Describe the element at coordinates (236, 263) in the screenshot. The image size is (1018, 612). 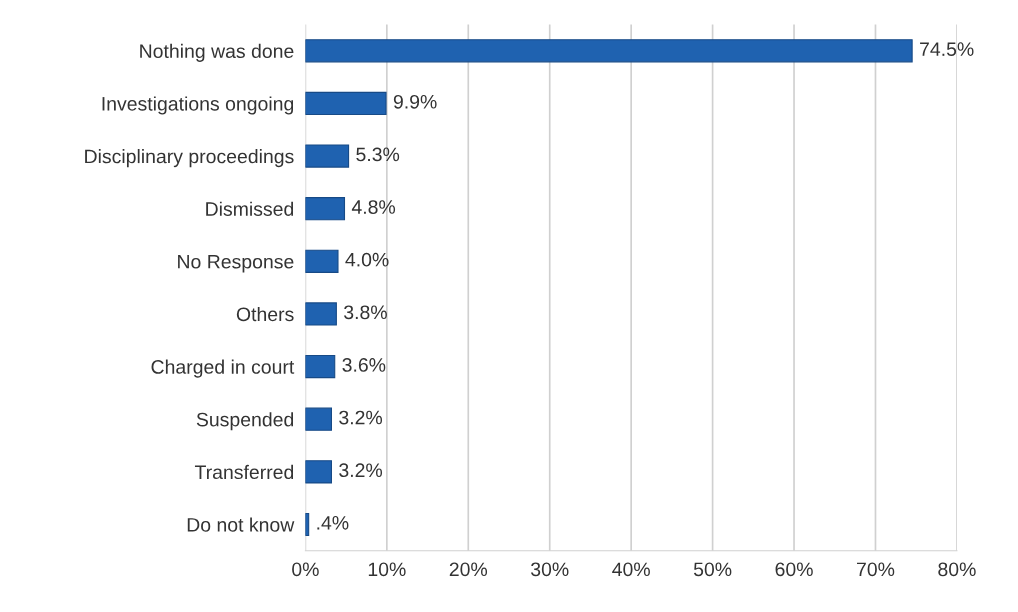
I see `y-tick-label: No Response` at that location.